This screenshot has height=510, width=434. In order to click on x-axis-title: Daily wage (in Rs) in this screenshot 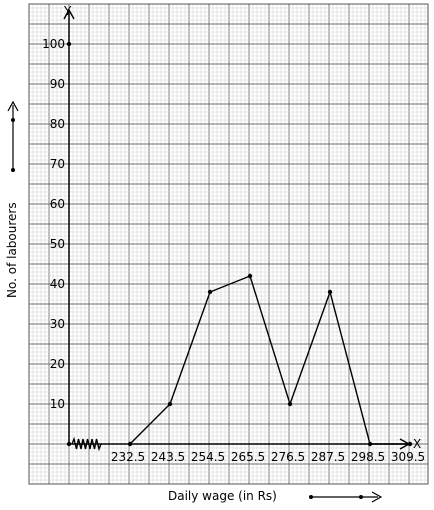, I will do `click(222, 496)`.